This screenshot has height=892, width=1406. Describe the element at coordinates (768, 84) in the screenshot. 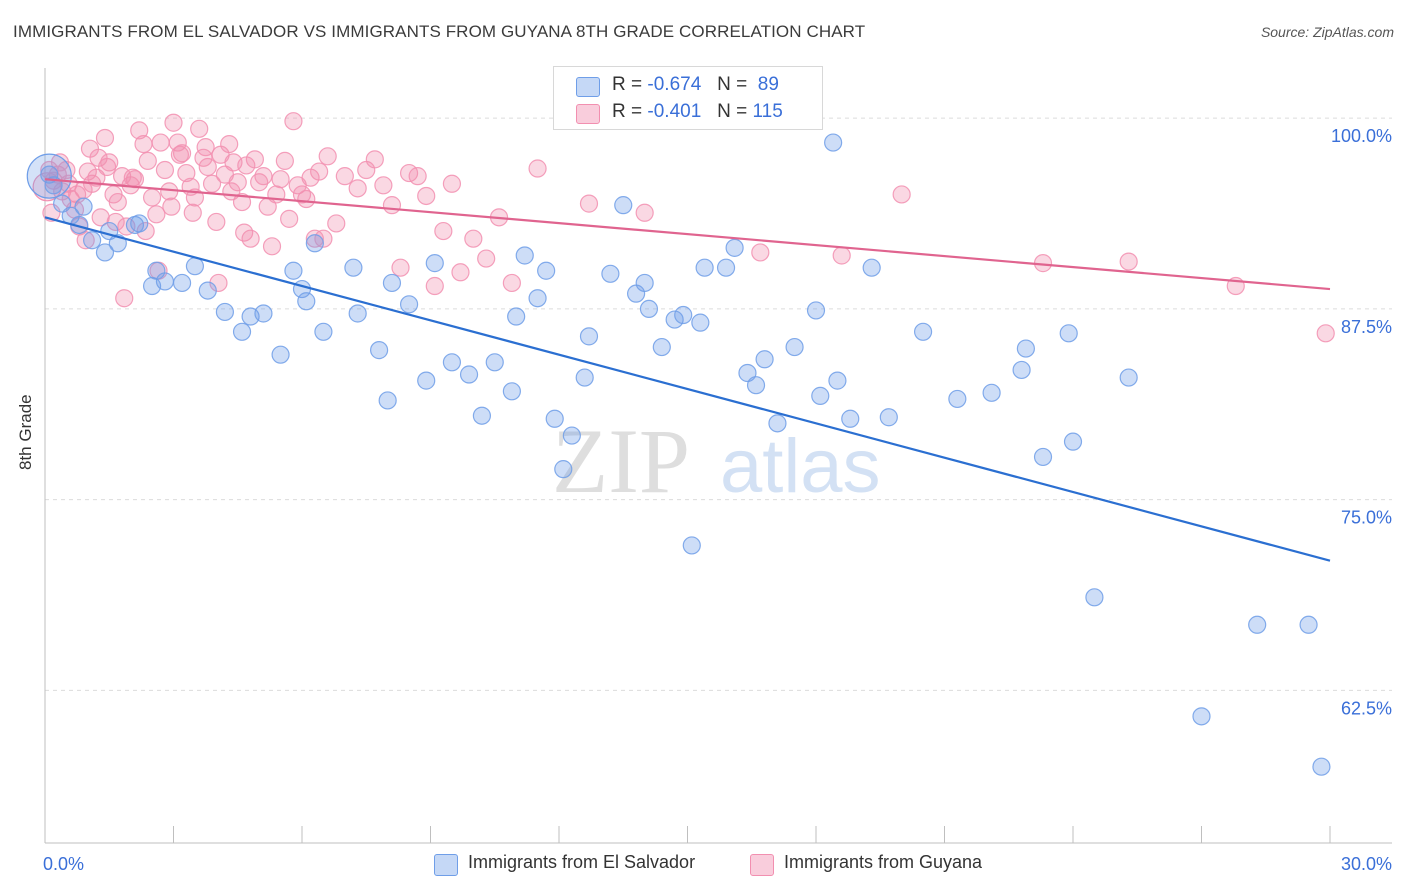

I see `legend-n-value: 89` at that location.